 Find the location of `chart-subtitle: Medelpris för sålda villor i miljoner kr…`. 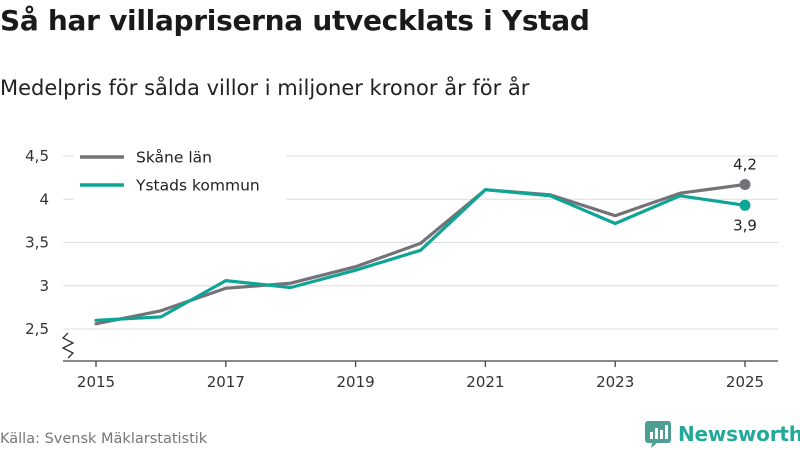

chart-subtitle: Medelpris för sålda villor i miljoner kr… is located at coordinates (265, 88).